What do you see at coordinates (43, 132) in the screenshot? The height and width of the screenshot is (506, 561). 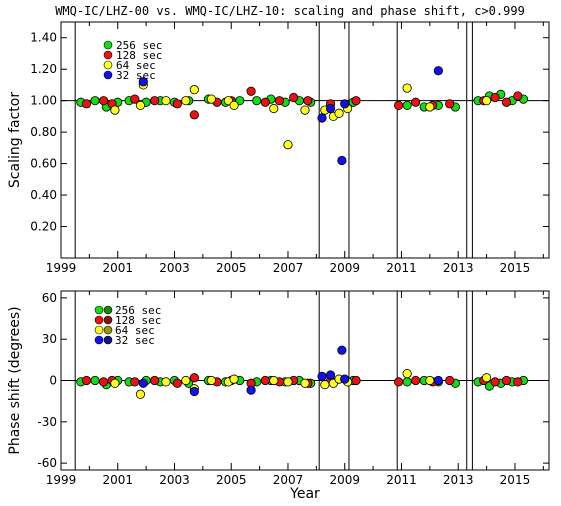 I see `y-tick-label: 0.80` at bounding box center [43, 132].